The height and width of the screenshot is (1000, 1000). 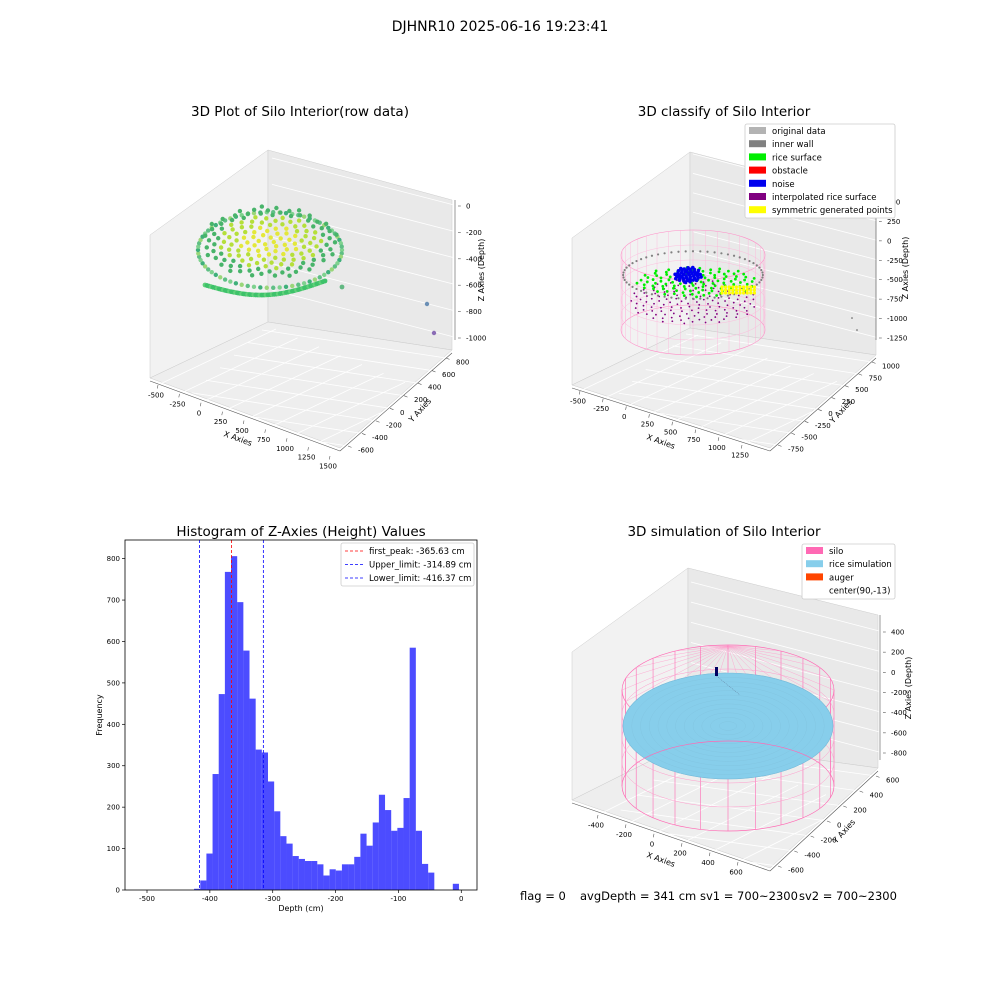 What do you see at coordinates (270, 419) in the screenshot?
I see `raw-y-gridline` at bounding box center [270, 419].